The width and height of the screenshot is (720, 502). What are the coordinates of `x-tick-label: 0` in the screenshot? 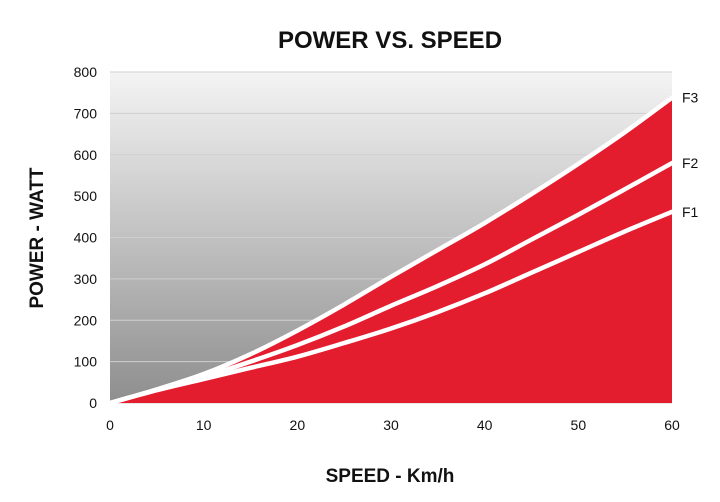 It's located at (110, 425).